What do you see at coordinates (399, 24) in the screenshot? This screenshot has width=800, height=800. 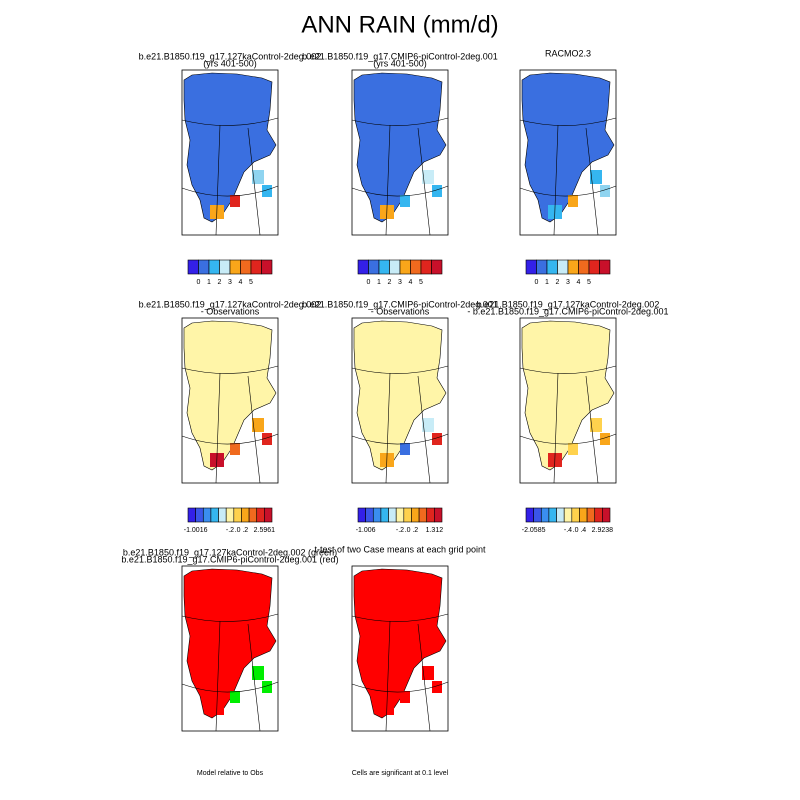 I see `page-title: ANN RAIN (mm/d)` at bounding box center [399, 24].